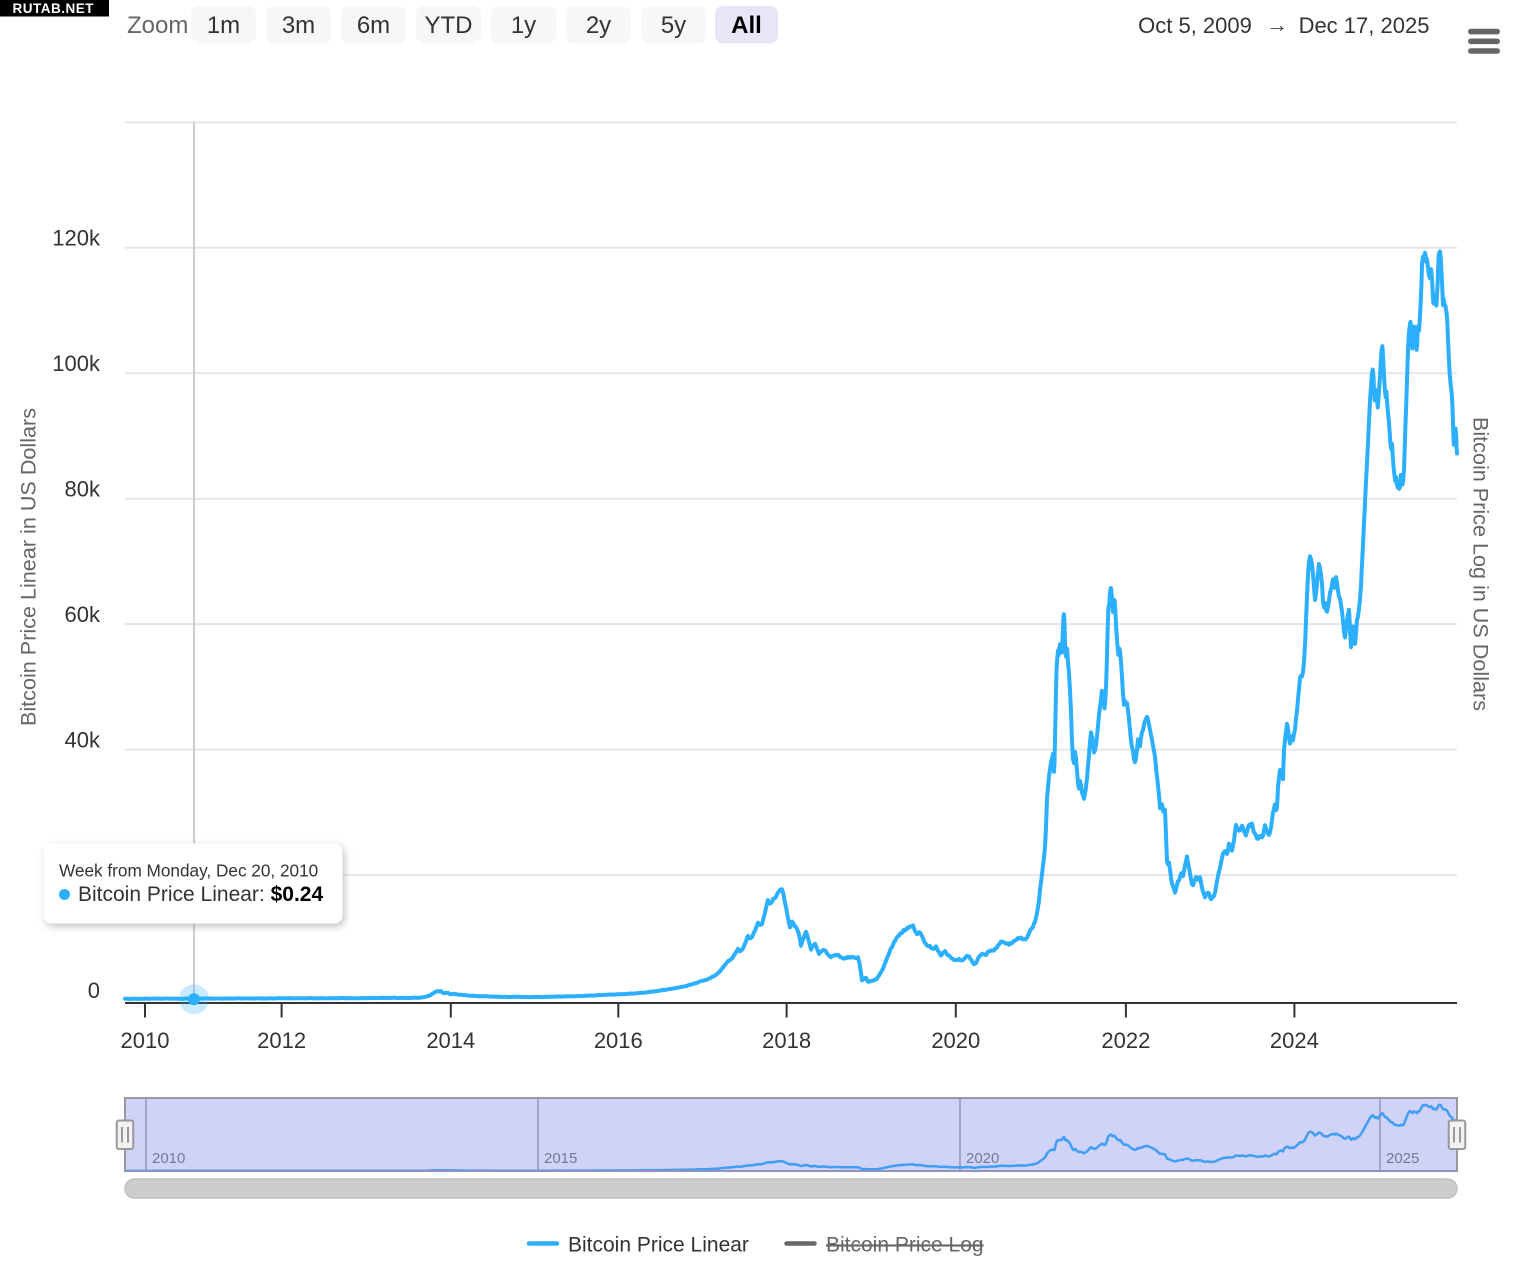 The height and width of the screenshot is (1275, 1516). I want to click on svg-text: RUTAB.NET, so click(54, 8).